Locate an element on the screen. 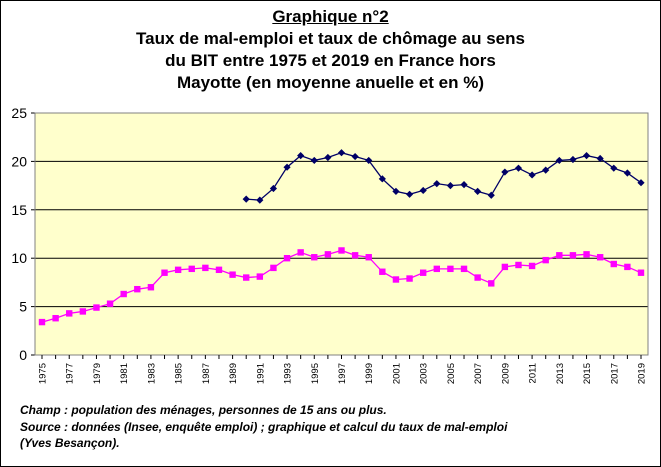 This screenshot has height=467, width=661. y-tick-label: 0 is located at coordinates (23, 355).